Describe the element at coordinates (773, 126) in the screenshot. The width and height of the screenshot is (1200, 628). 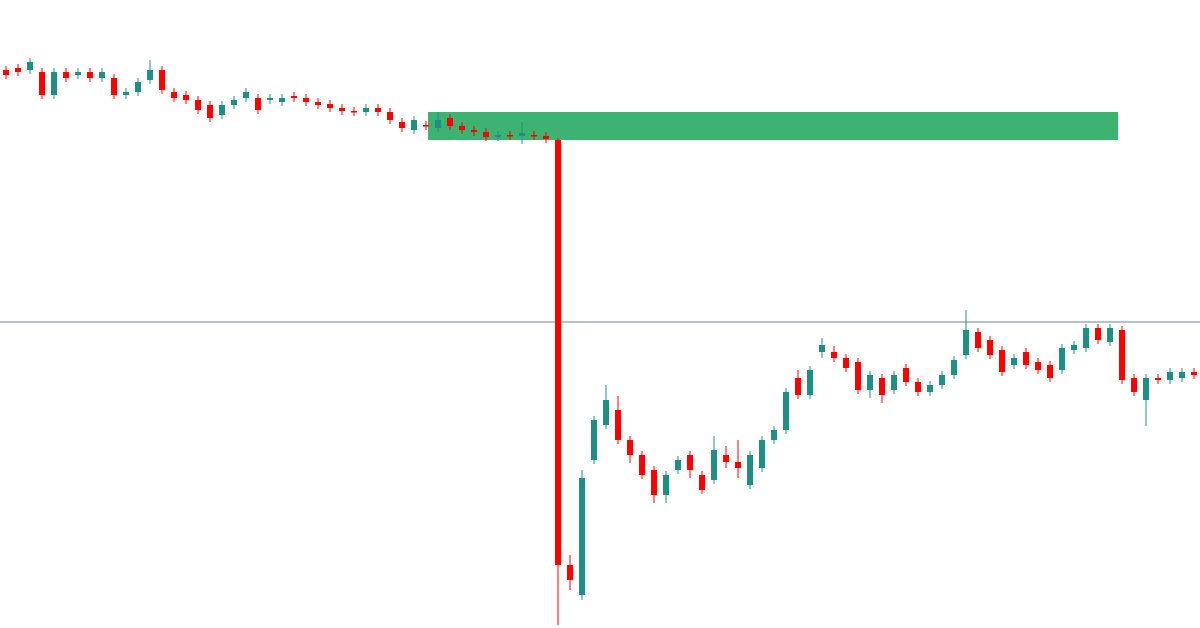
I see `zone` at that location.